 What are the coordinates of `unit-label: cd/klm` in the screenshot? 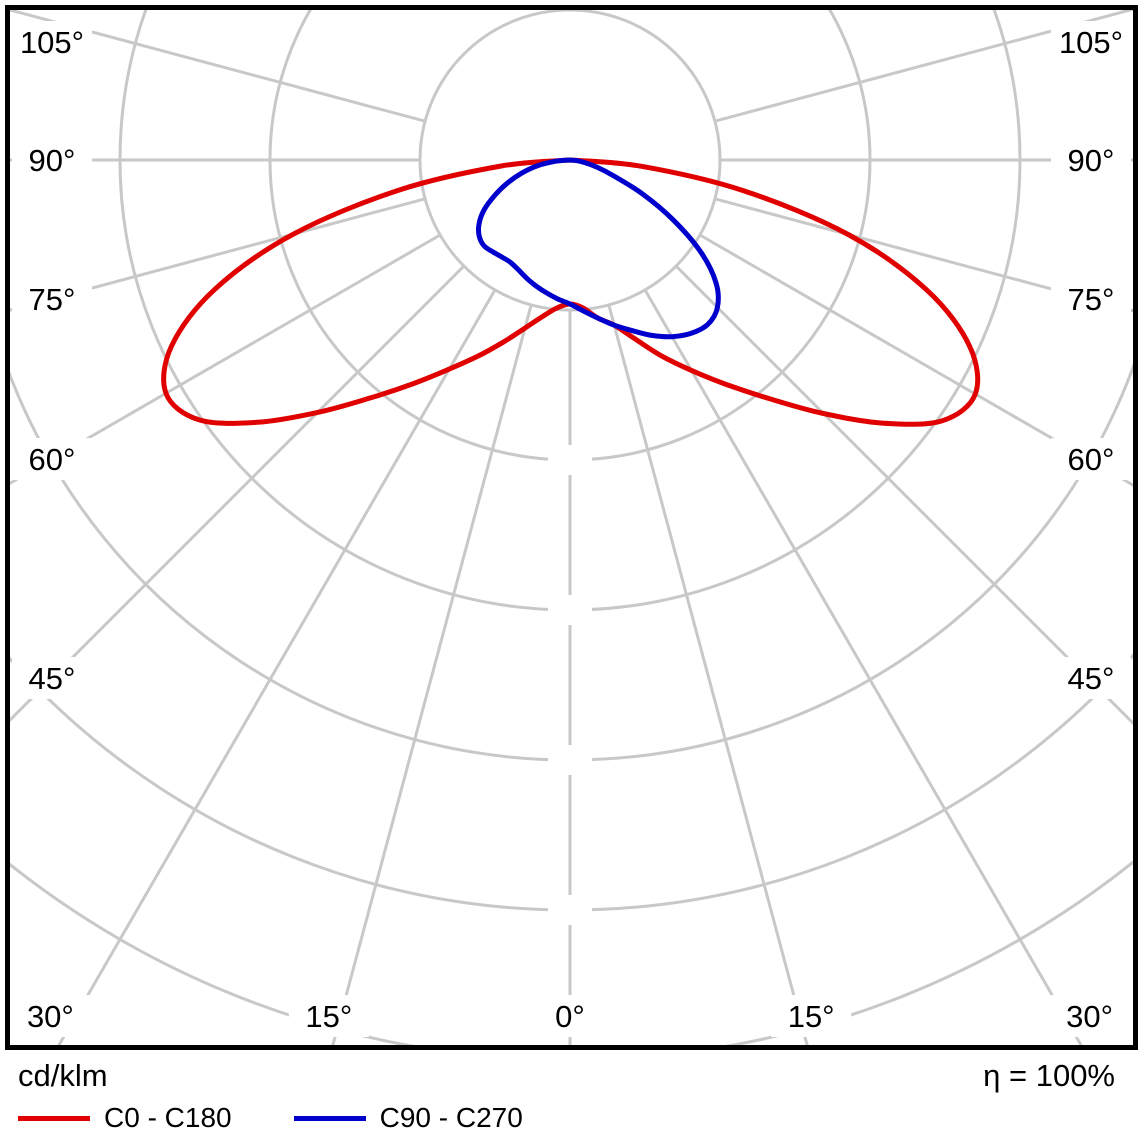 It's located at (63, 1075).